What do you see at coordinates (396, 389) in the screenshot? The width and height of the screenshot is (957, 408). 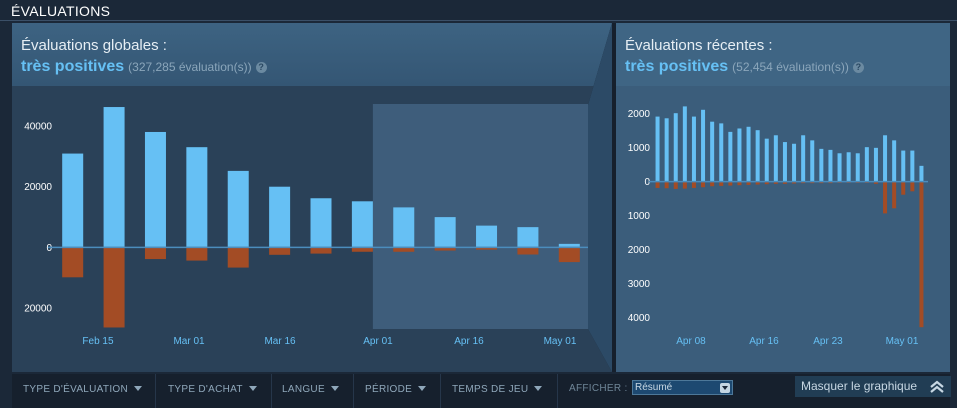 I see `filter-period: PÉRIODE` at bounding box center [396, 389].